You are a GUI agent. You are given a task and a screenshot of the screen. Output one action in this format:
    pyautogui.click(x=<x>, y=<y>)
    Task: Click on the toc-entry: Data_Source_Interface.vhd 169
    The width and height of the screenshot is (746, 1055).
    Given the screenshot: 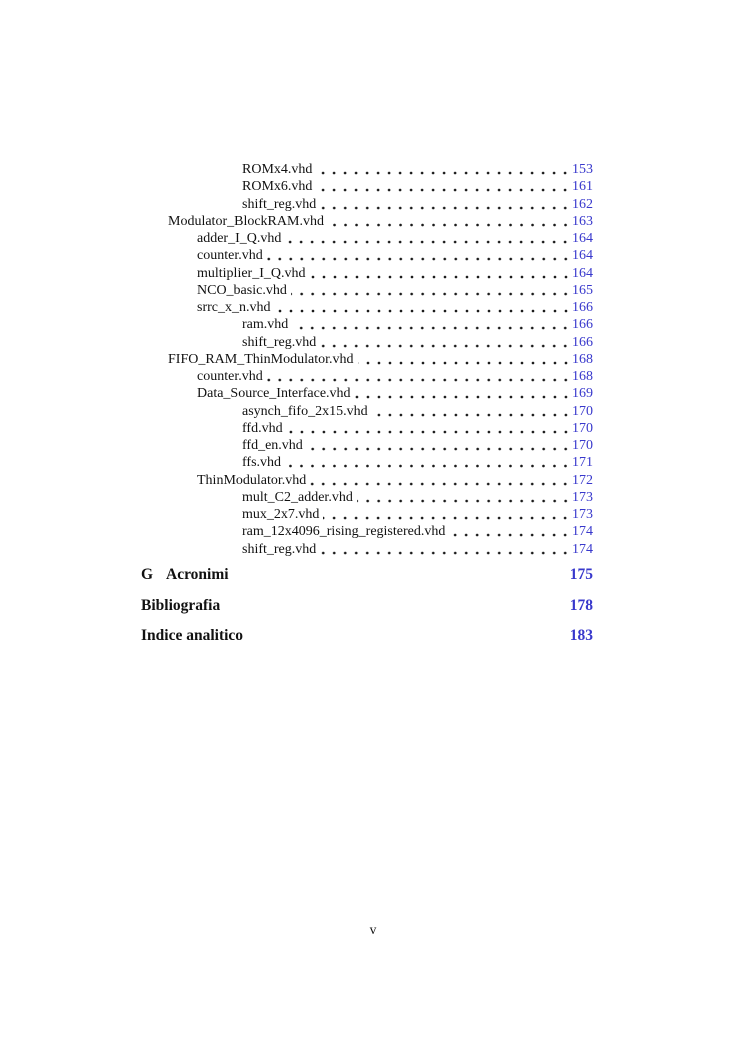 What is the action you would take?
    pyautogui.click(x=367, y=394)
    